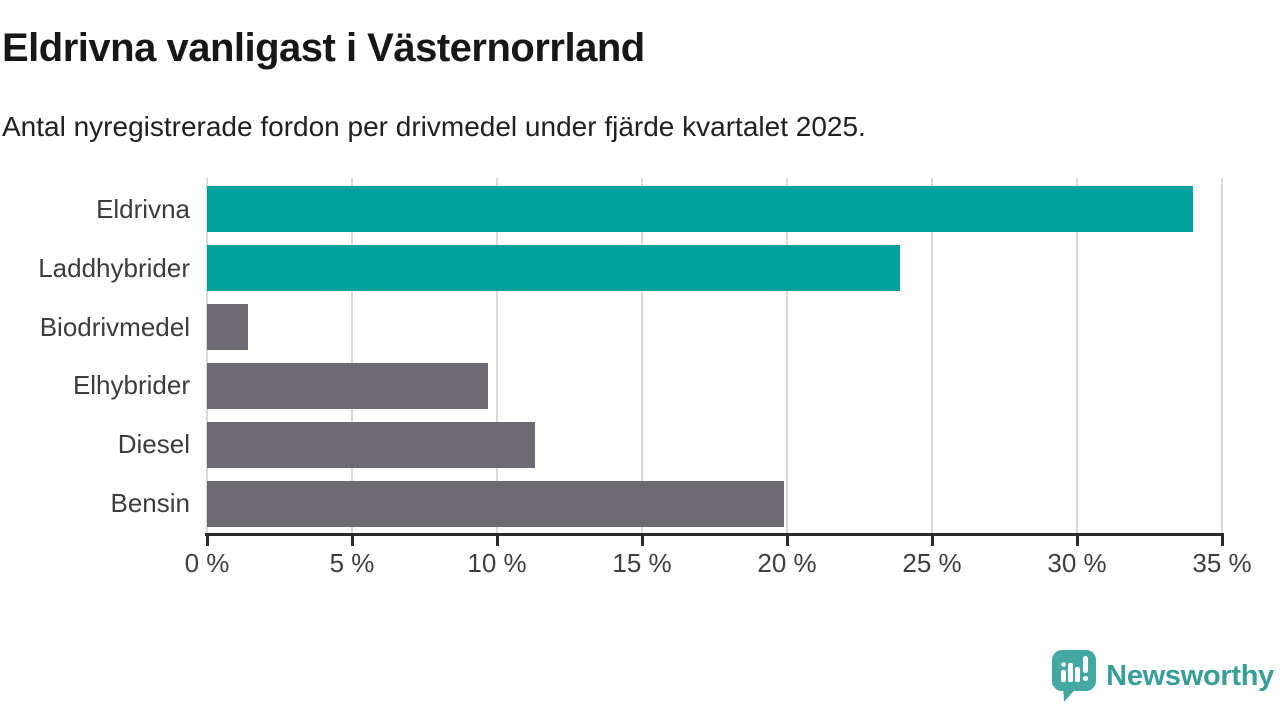  I want to click on y-axis-label: Eldrivna, so click(143, 208).